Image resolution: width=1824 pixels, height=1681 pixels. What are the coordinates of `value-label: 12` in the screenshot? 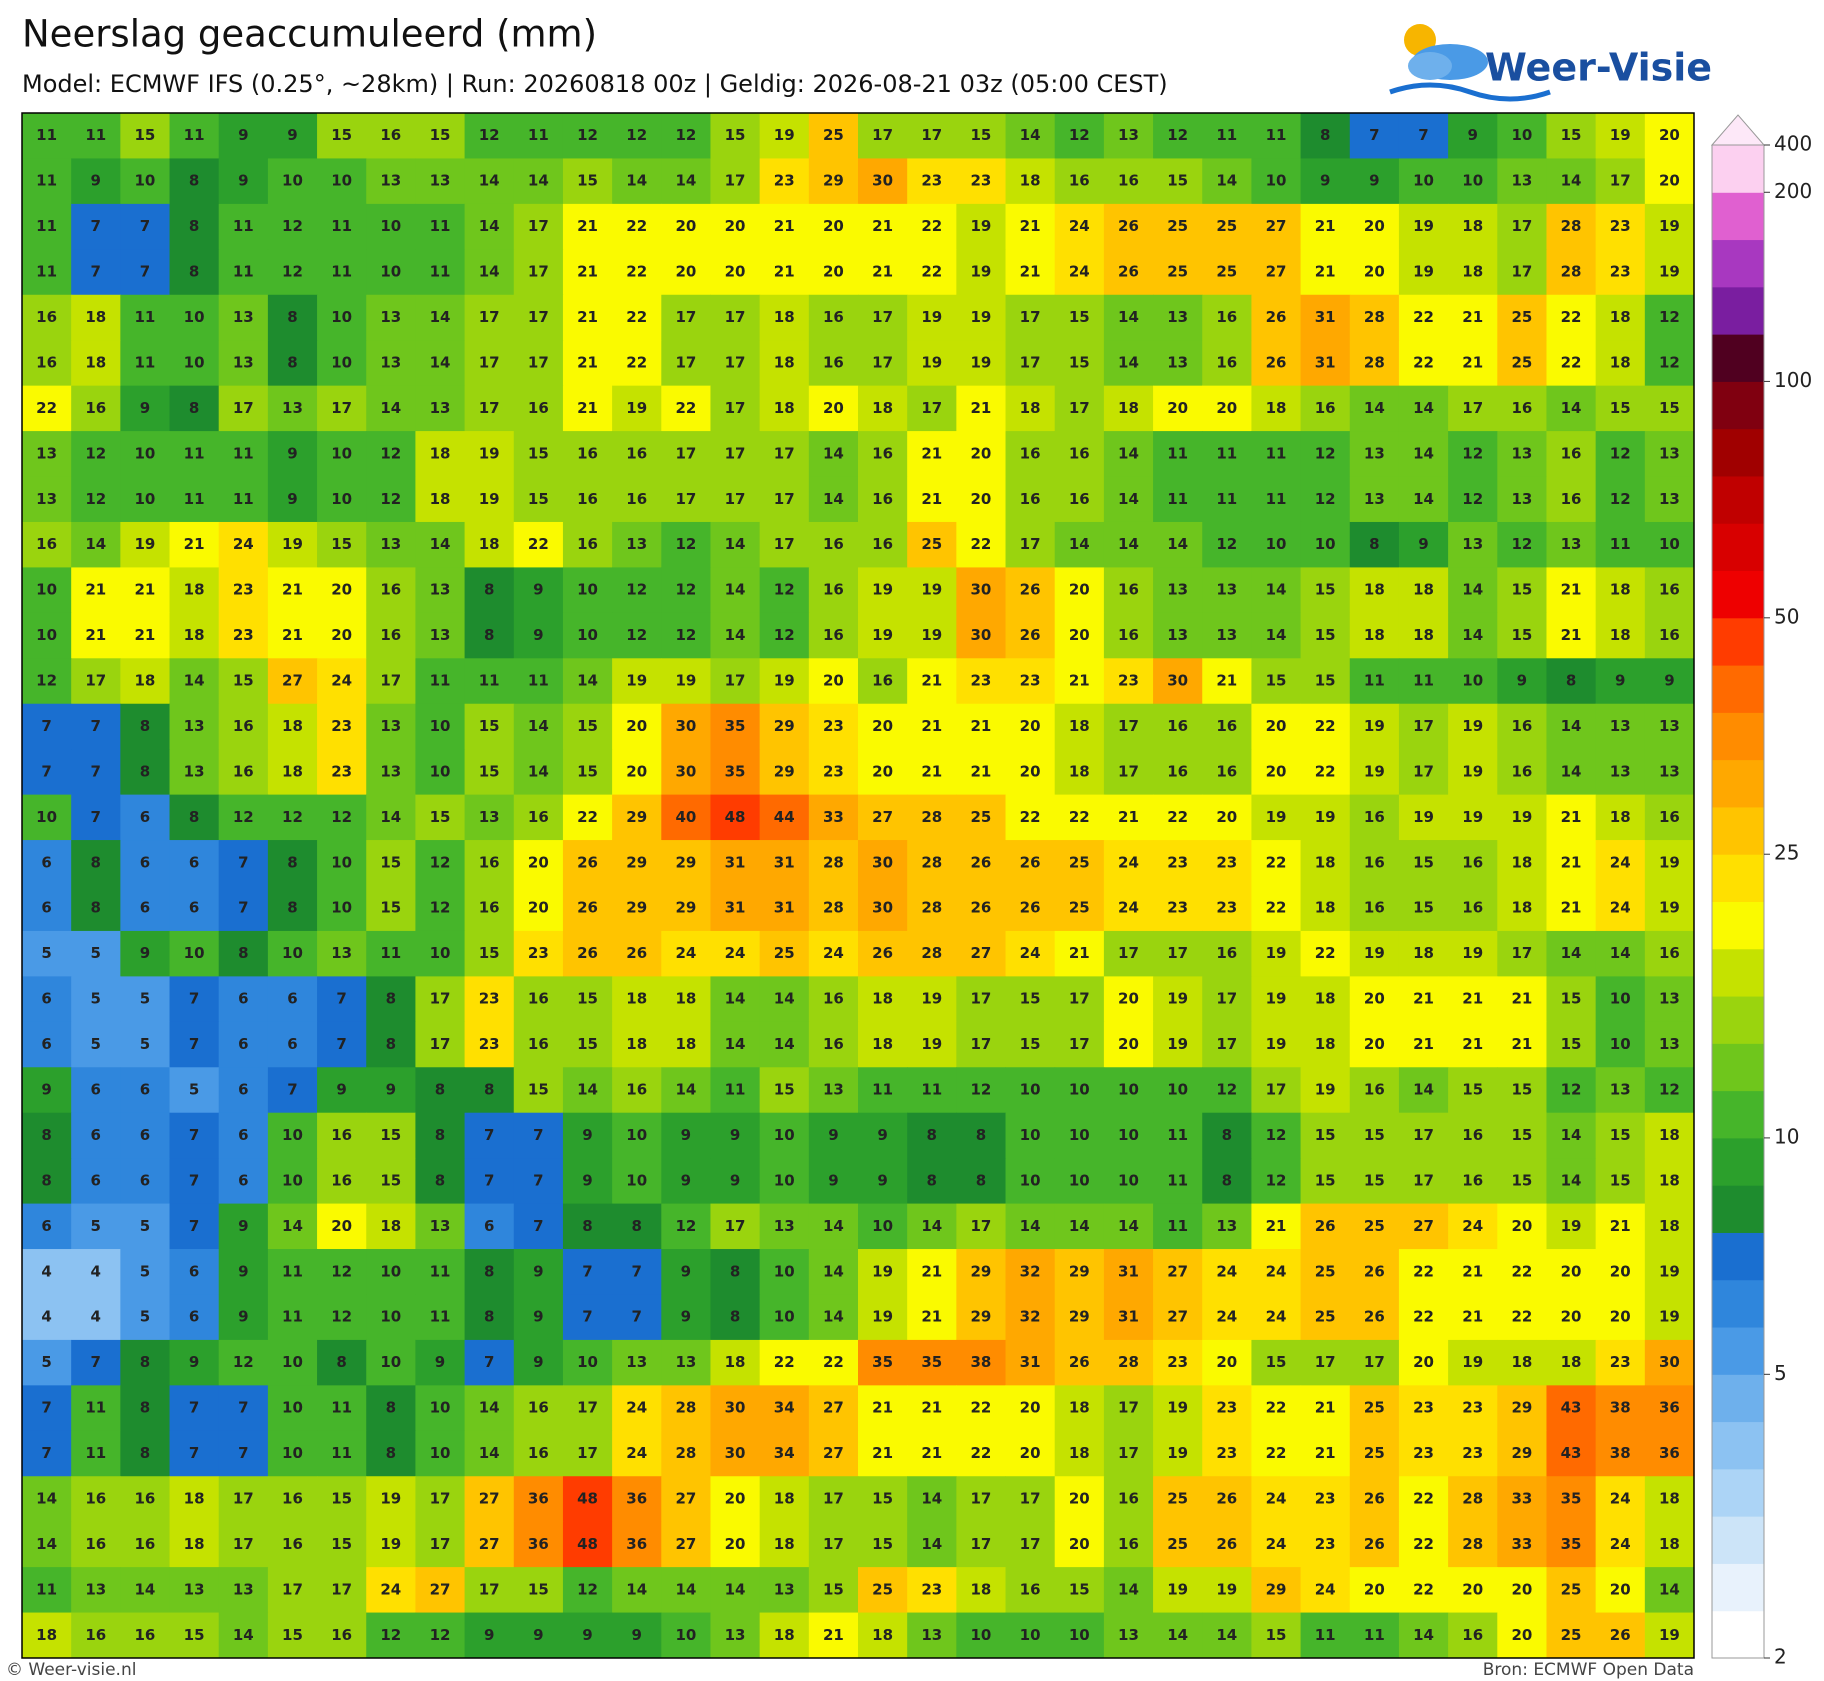 It's located at (981, 1089).